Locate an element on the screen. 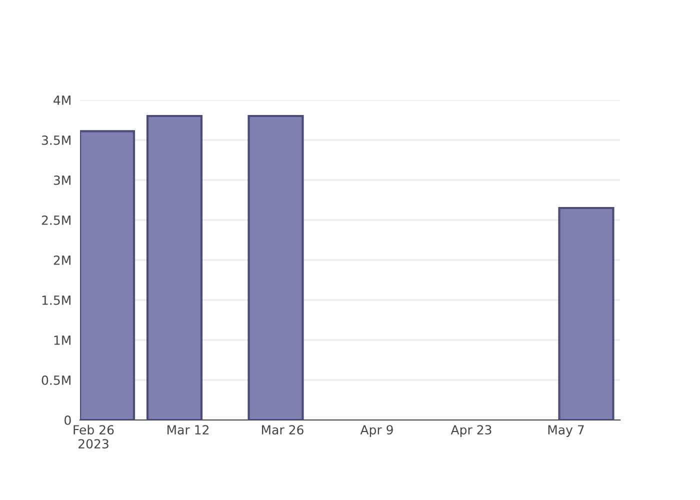 The height and width of the screenshot is (500, 700). y-tick-label: 0 is located at coordinates (67, 420).